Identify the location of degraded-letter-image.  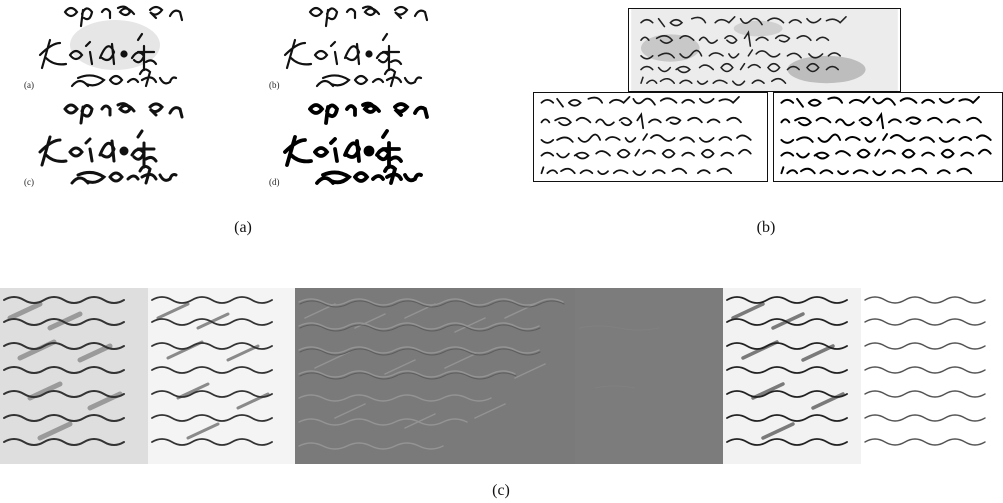
(74, 376).